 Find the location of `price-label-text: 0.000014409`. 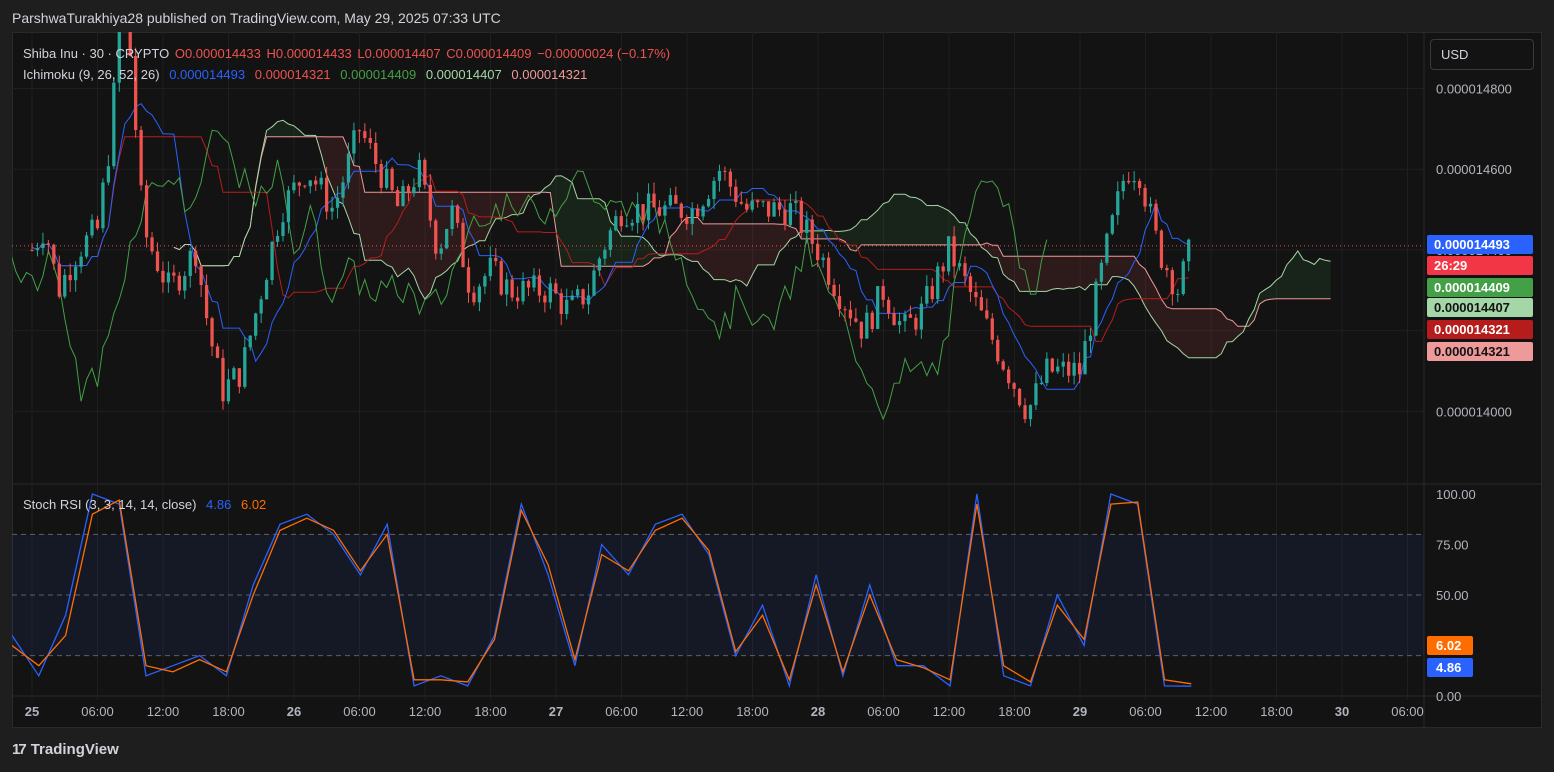

price-label-text: 0.000014409 is located at coordinates (1472, 287).